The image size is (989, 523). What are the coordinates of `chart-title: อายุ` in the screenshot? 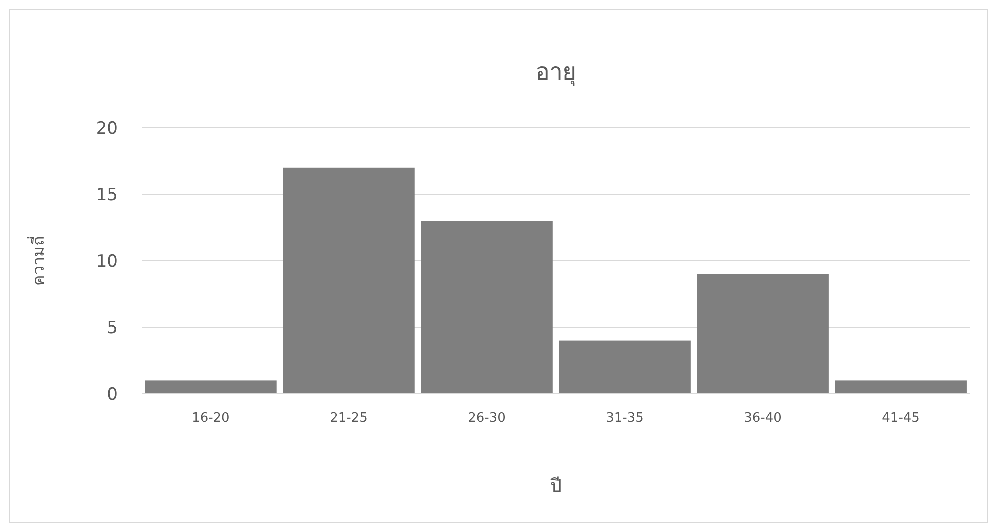 It's located at (556, 72).